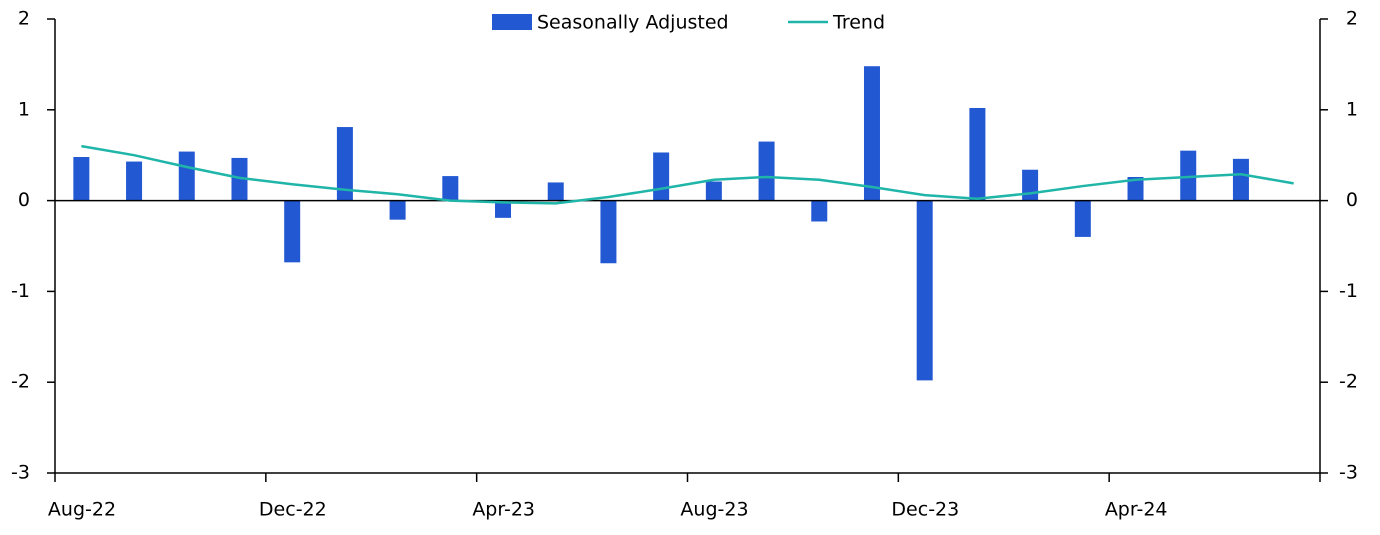 This screenshot has height=535, width=1380. Describe the element at coordinates (633, 23) in the screenshot. I see `legend-label: Seasonally Adjusted` at that location.